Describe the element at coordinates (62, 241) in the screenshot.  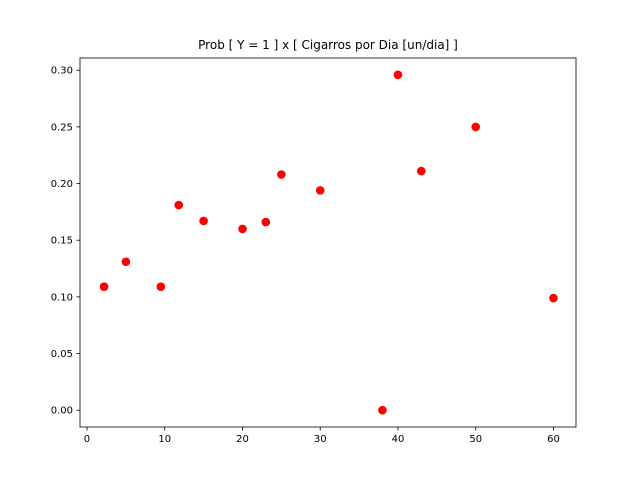
I see `y-tick-label: 0.15` at that location.